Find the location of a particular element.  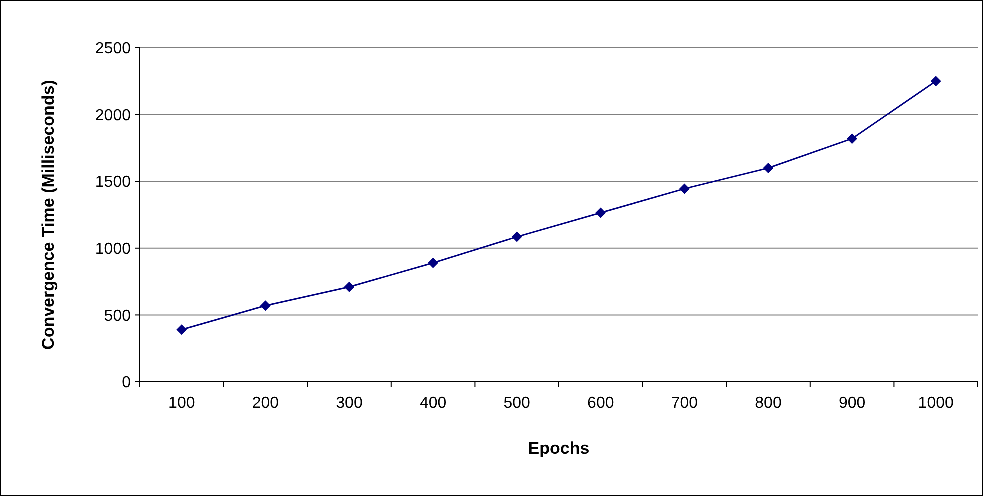

y-axis-title: Convergence Time (Milliseconds) is located at coordinates (48, 215).